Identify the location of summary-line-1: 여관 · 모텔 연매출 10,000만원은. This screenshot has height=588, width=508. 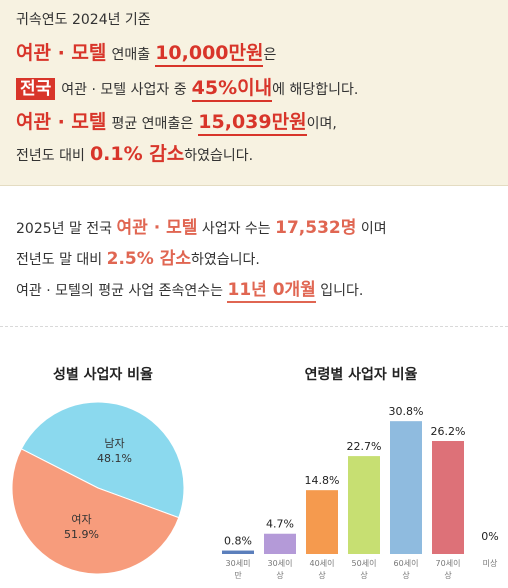
(146, 52).